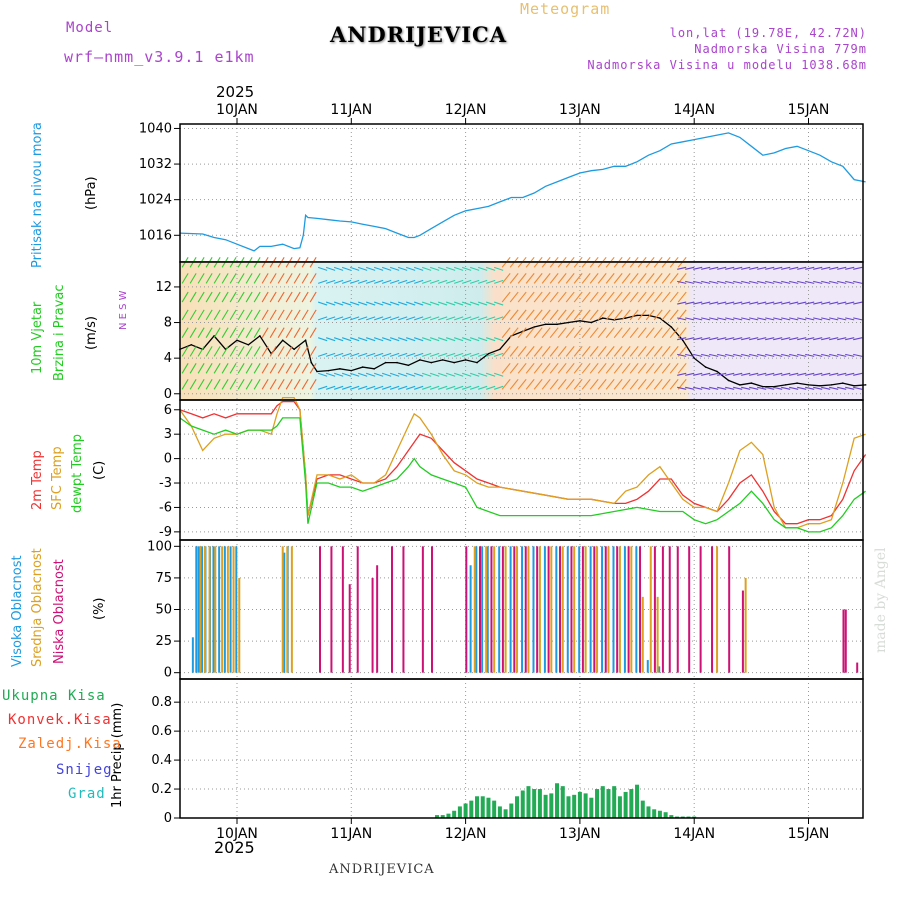 This screenshot has width=900, height=900. What do you see at coordinates (520, 190) in the screenshot?
I see `panel-pressure` at bounding box center [520, 190].